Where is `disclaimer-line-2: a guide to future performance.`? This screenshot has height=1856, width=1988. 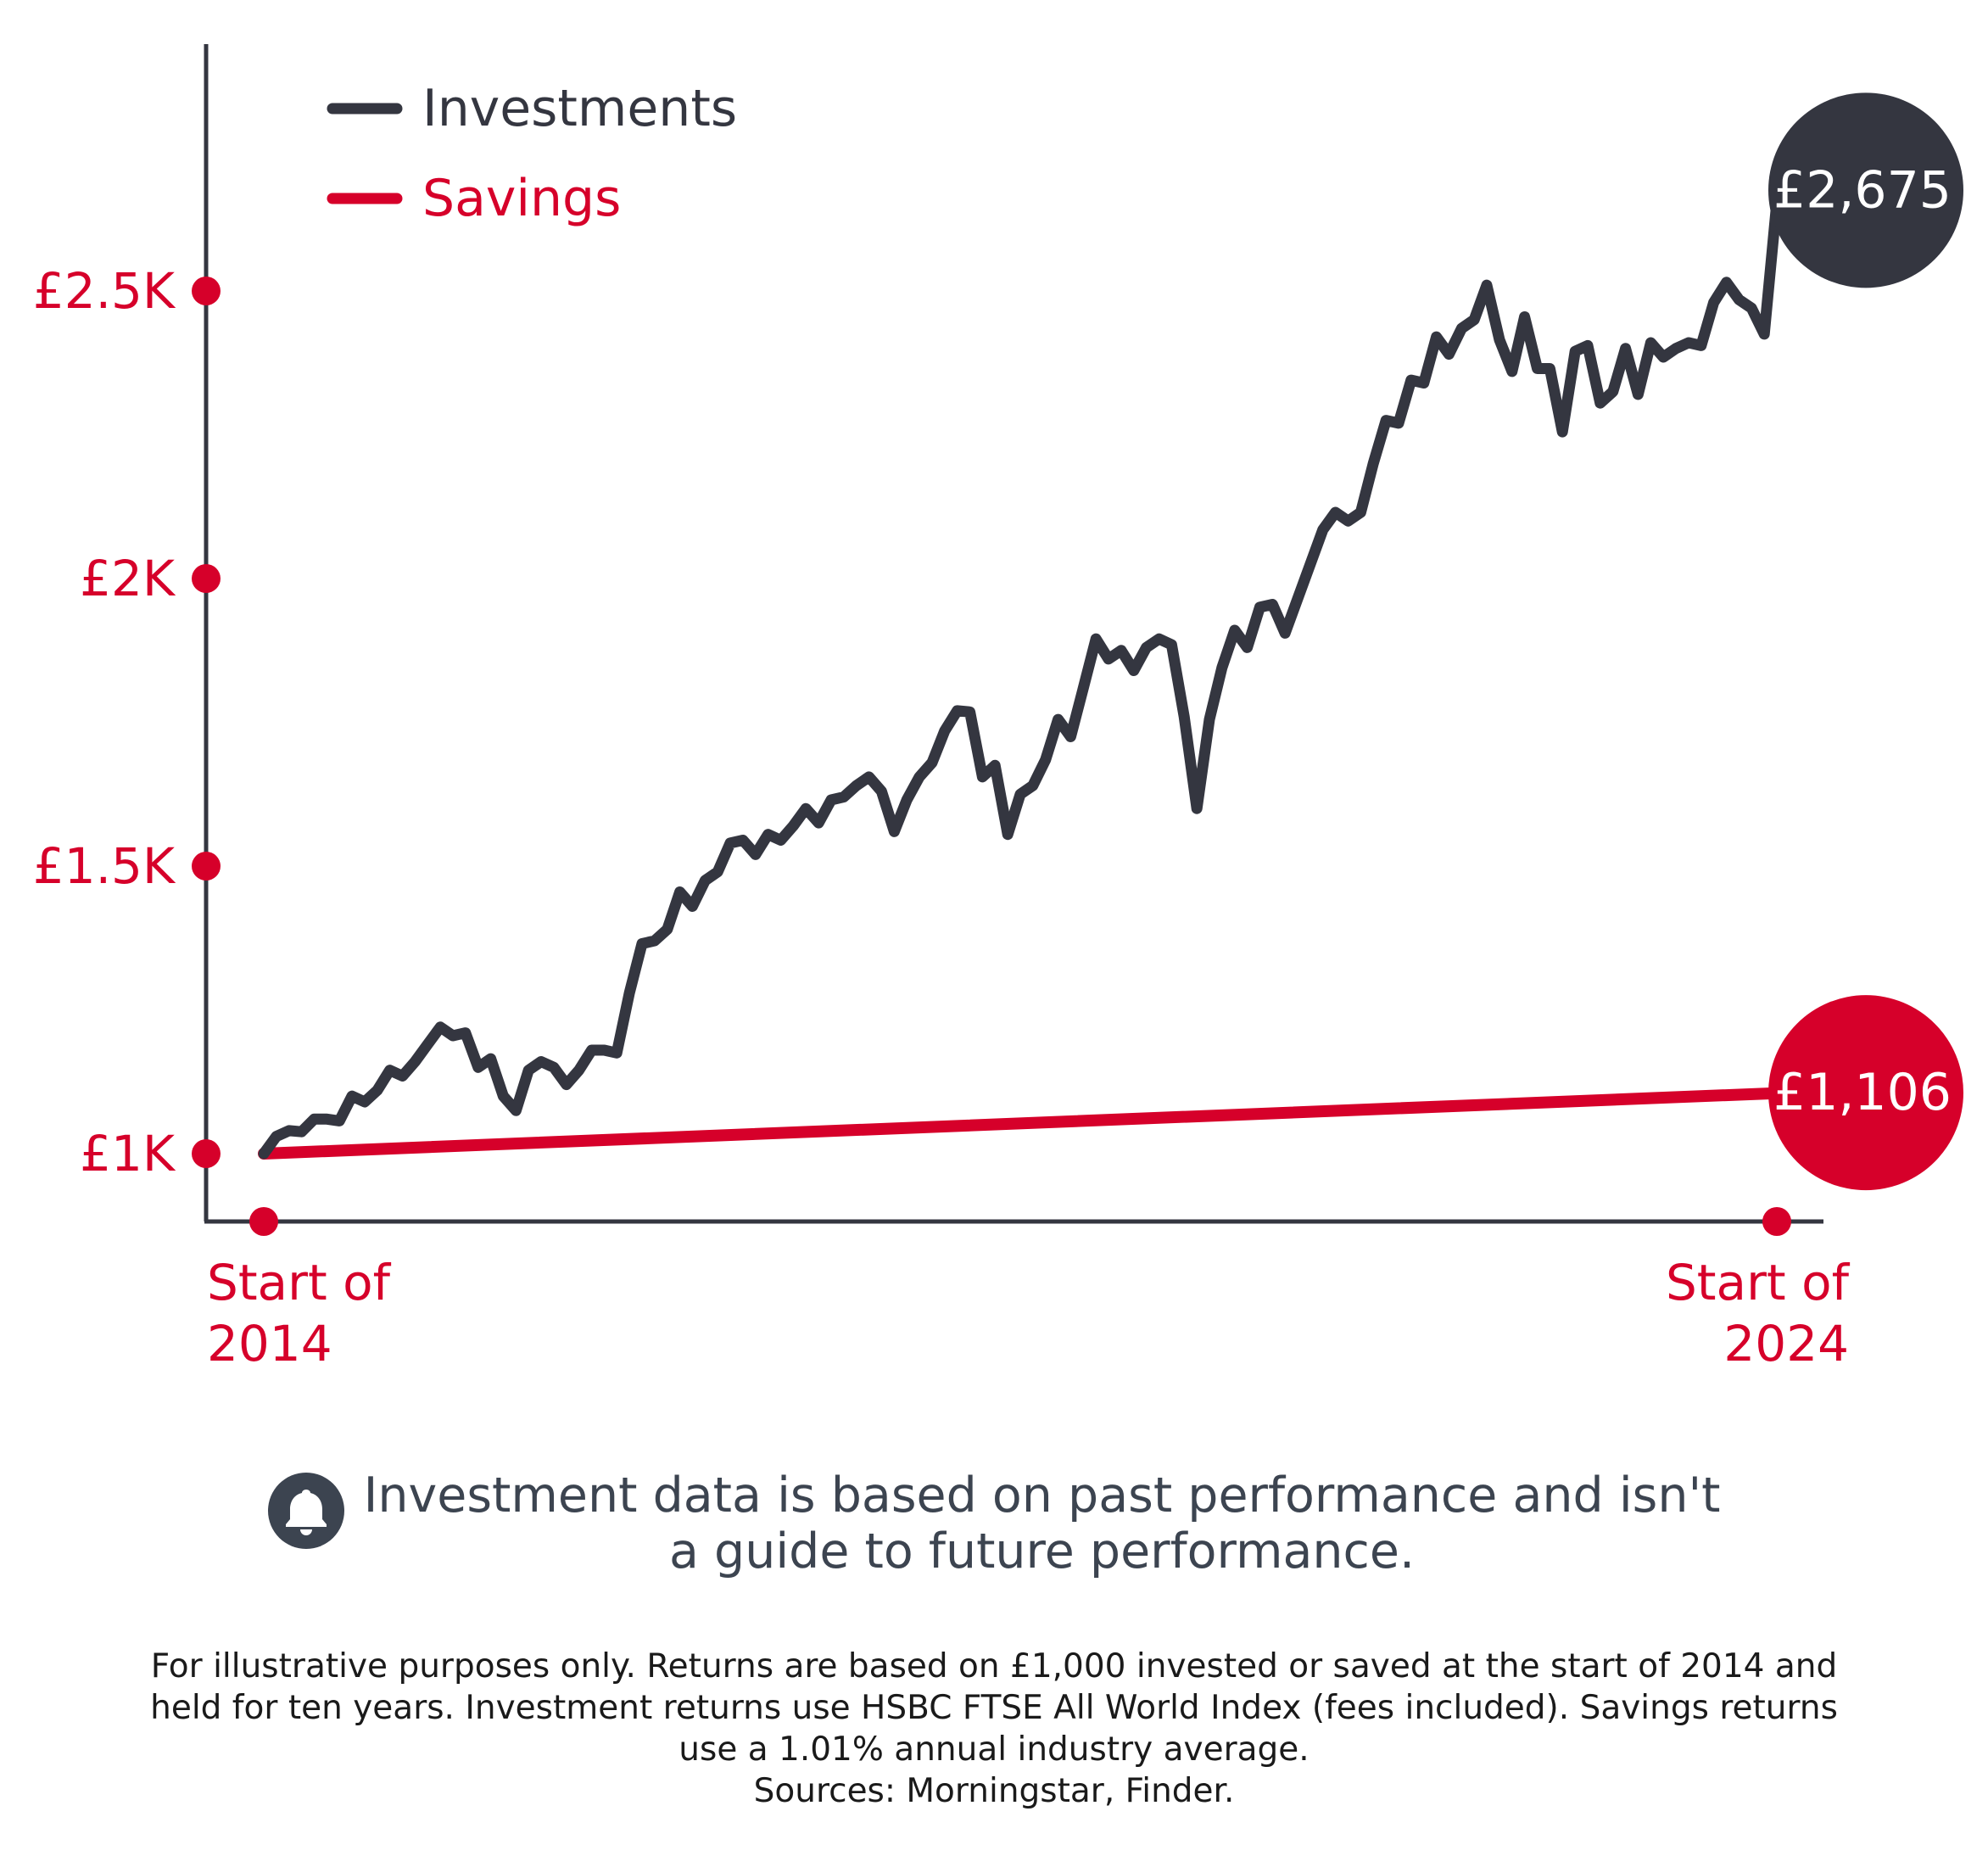 disclaimer-line-2: a guide to future performance. is located at coordinates (1042, 1551).